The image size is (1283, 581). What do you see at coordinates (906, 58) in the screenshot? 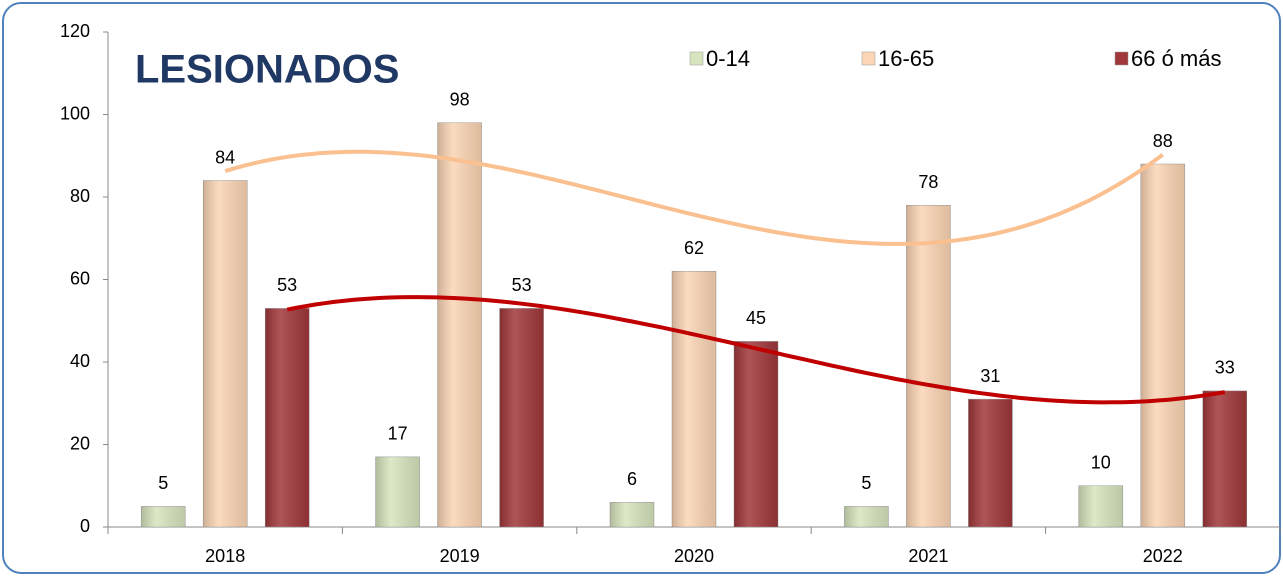
I see `legend-label: 16-65` at bounding box center [906, 58].